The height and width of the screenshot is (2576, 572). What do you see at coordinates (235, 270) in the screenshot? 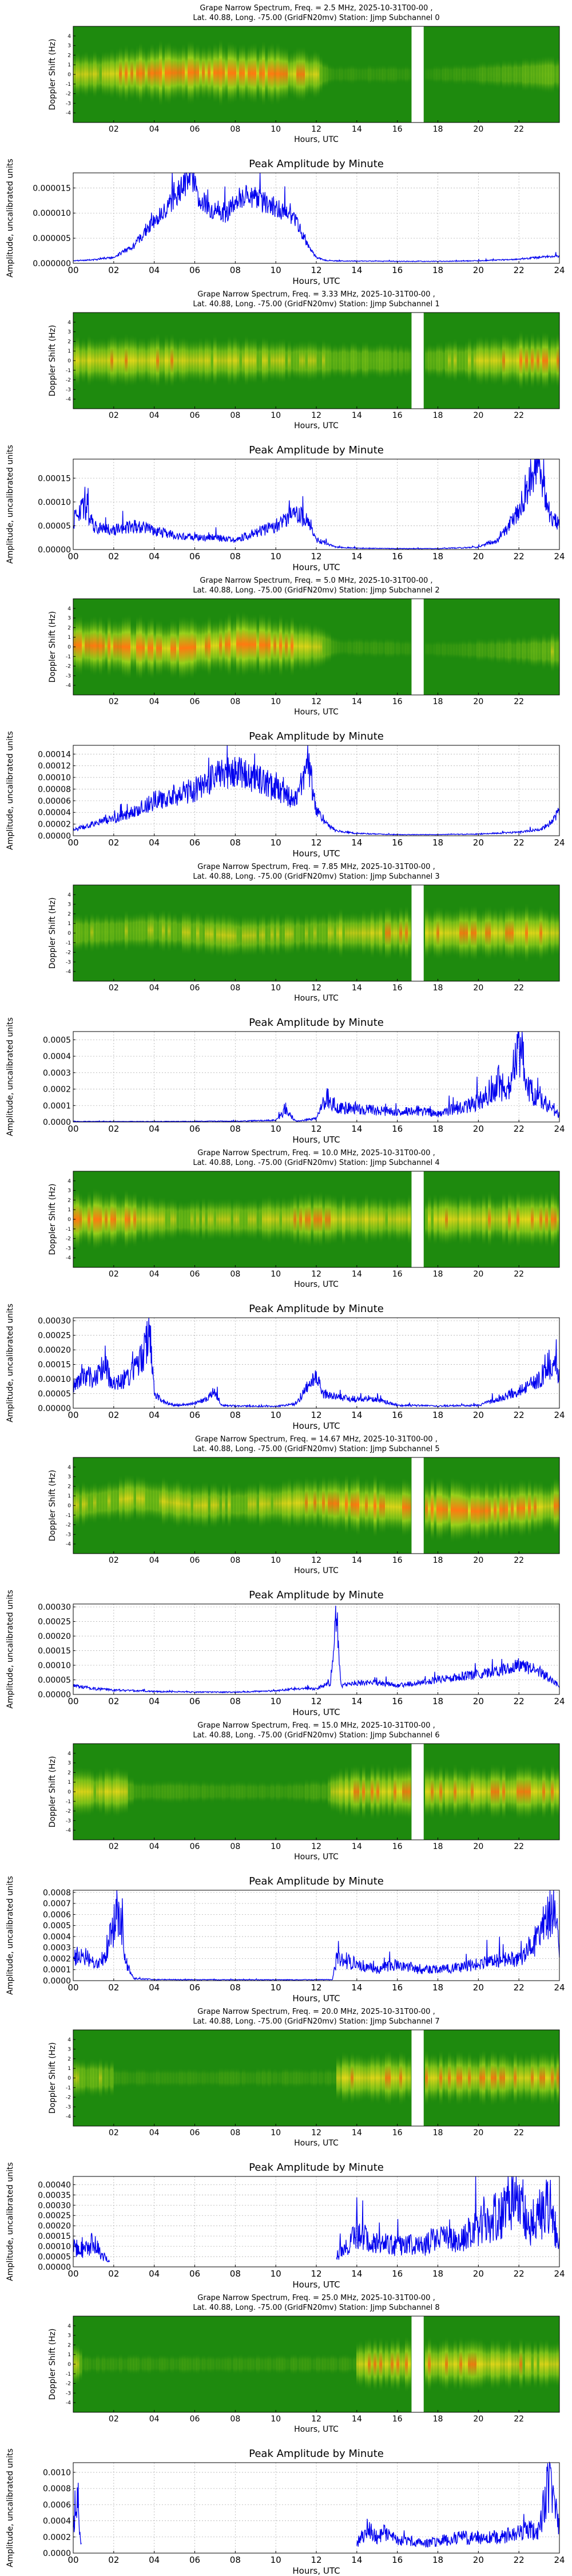
I see `x-tick-label: 08` at bounding box center [235, 270].